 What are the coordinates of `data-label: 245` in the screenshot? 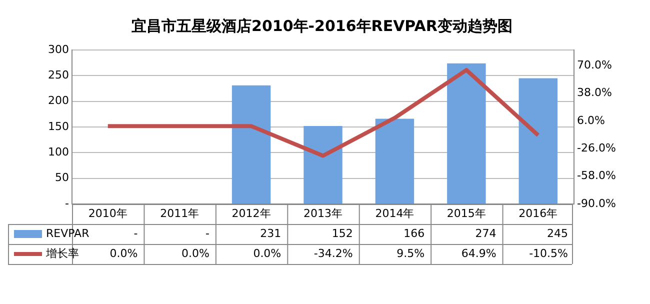 It's located at (557, 233).